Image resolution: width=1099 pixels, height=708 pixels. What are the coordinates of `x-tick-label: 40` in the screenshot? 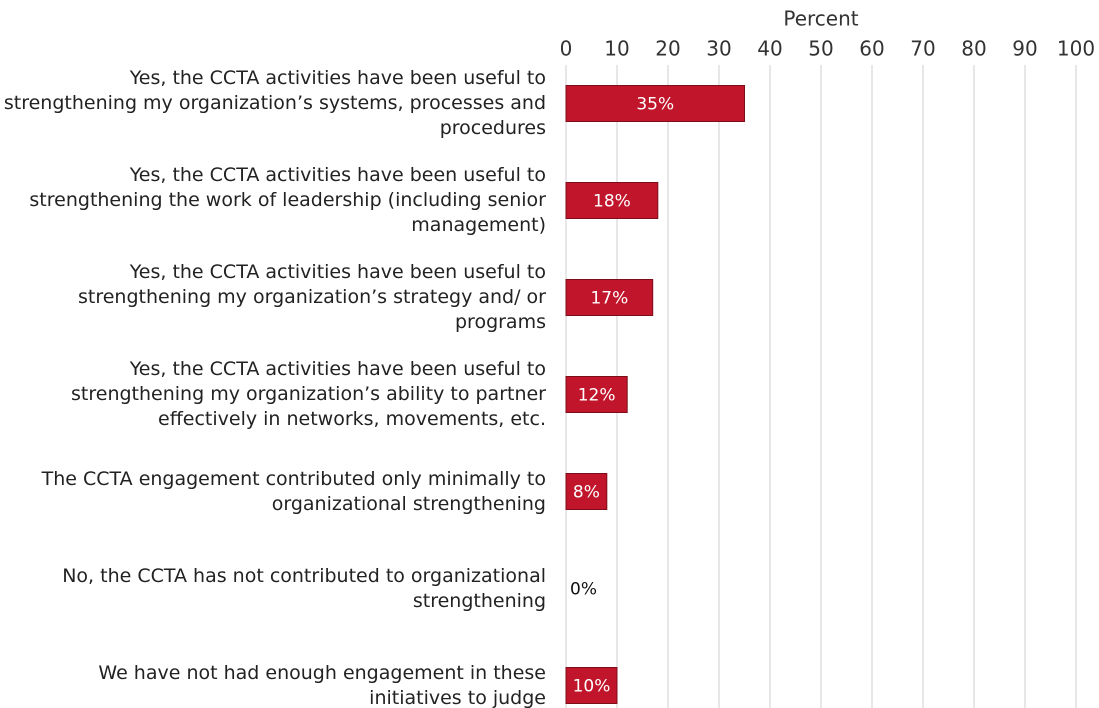 It's located at (769, 49).